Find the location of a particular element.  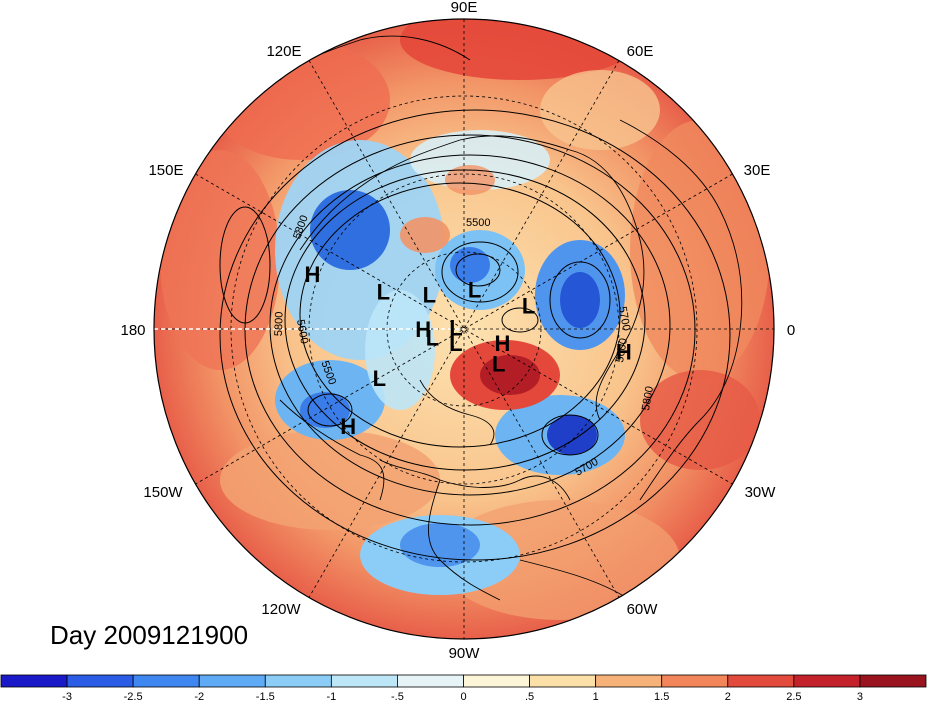

colorbar-tick-label: -1 is located at coordinates (331, 696).